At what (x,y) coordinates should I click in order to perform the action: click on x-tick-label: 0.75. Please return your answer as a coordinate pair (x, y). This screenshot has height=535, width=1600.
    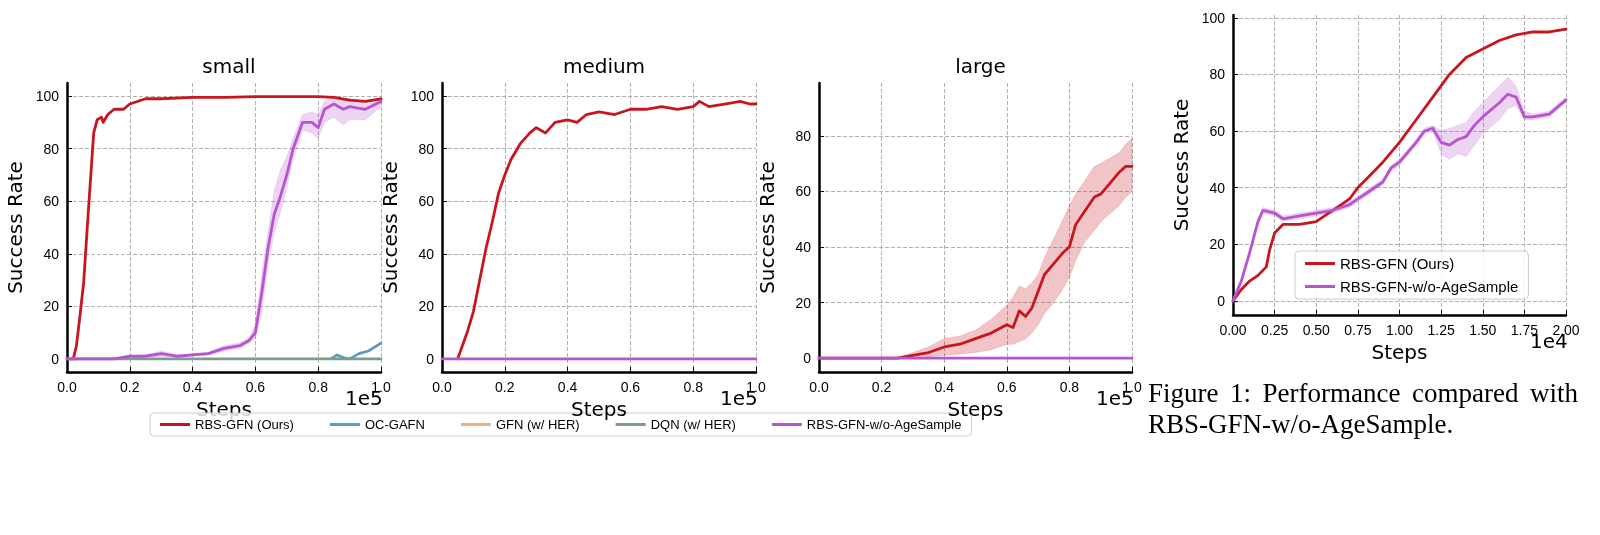
    Looking at the image, I should click on (1358, 330).